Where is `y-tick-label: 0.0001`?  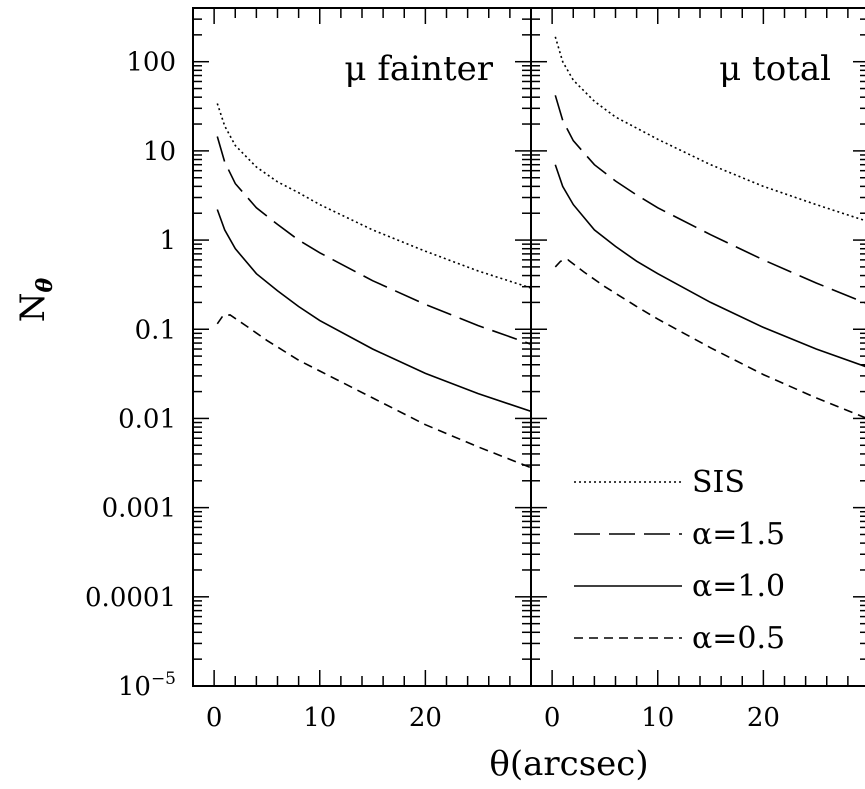 y-tick-label: 0.0001 is located at coordinates (130, 598).